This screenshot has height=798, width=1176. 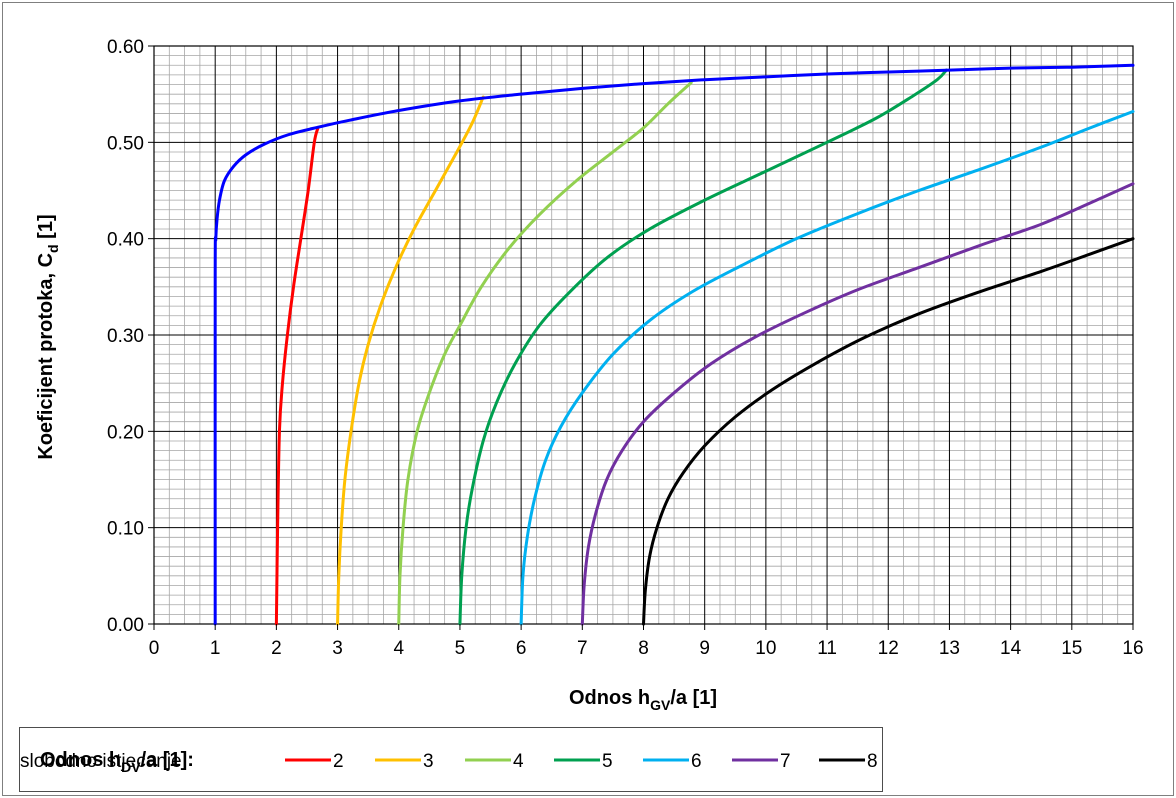 What do you see at coordinates (1071, 648) in the screenshot?
I see `x-tick-label: 15` at bounding box center [1071, 648].